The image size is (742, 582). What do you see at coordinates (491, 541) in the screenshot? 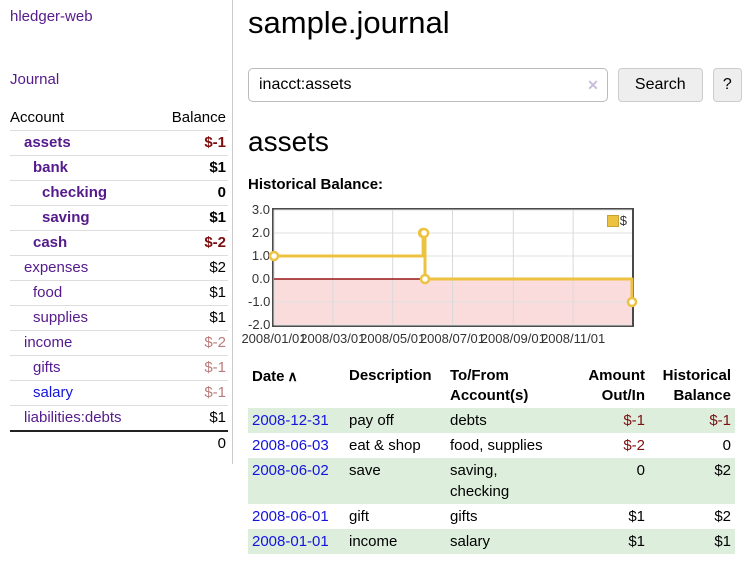
I see `register-row: 2008-01-01 income salary $1 $1` at bounding box center [491, 541].